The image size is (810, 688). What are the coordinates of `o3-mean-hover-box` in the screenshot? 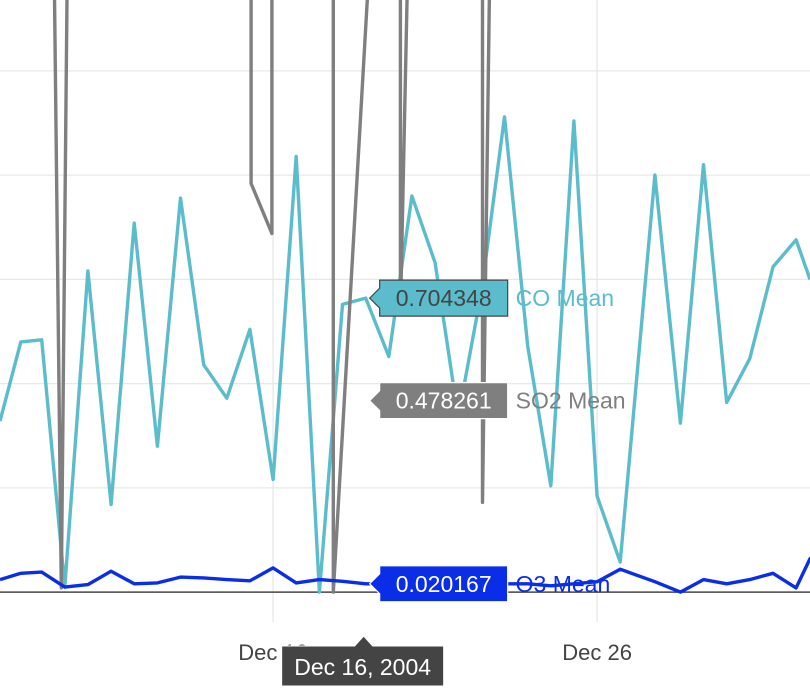 It's located at (438, 584).